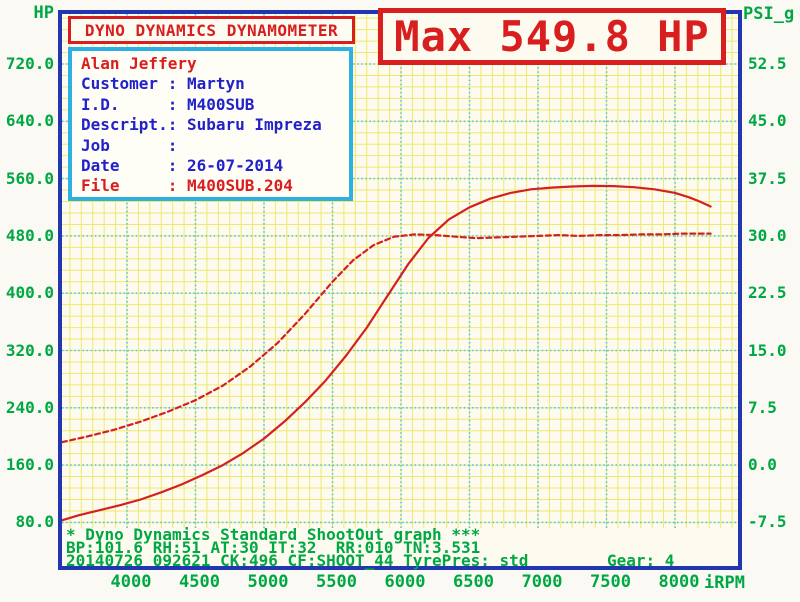 The width and height of the screenshot is (800, 602). Describe the element at coordinates (29, 178) in the screenshot. I see `left-axis-tick: 560.0` at that location.